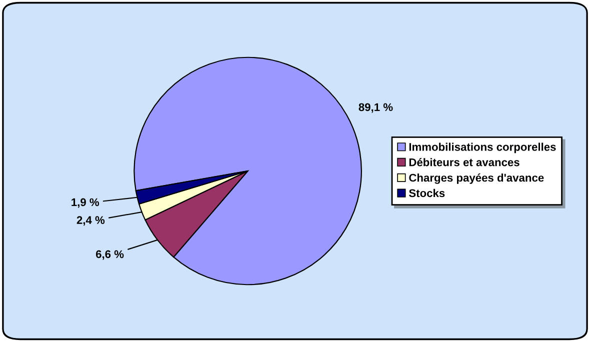 This screenshot has width=590, height=342. What do you see at coordinates (476, 178) in the screenshot?
I see `legend-label: Charges payées d'avance` at bounding box center [476, 178].